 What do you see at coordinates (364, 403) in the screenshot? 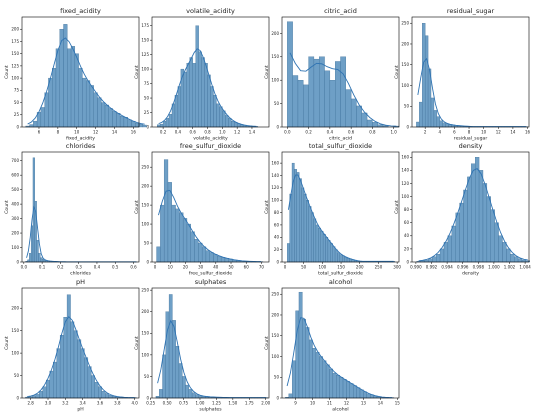
I see `x-tick-label: 13` at bounding box center [364, 403].